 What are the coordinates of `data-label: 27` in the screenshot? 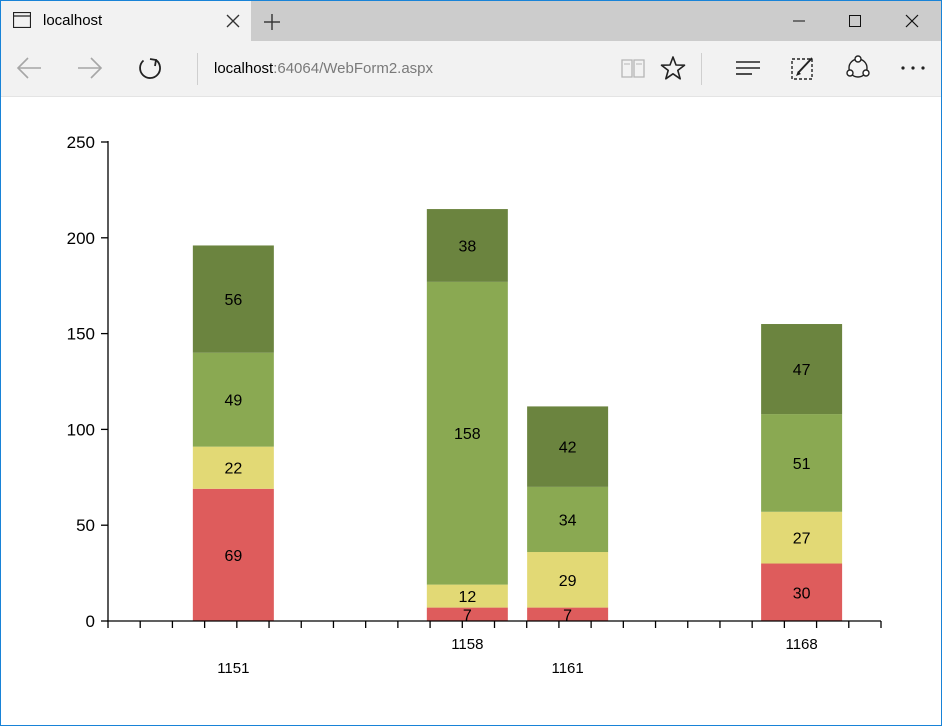 It's located at (802, 539).